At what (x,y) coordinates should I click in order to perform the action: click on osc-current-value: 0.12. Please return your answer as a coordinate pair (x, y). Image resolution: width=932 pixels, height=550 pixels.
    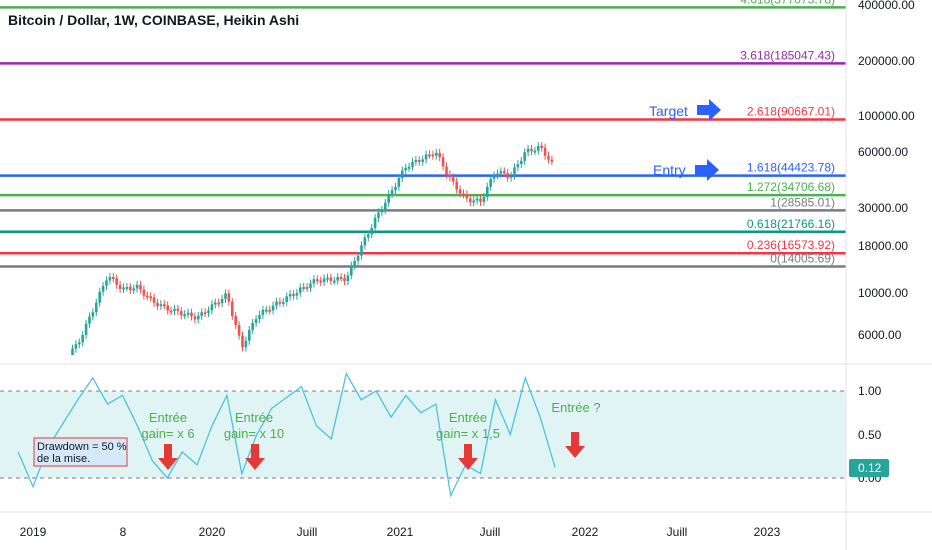
    Looking at the image, I should click on (870, 468).